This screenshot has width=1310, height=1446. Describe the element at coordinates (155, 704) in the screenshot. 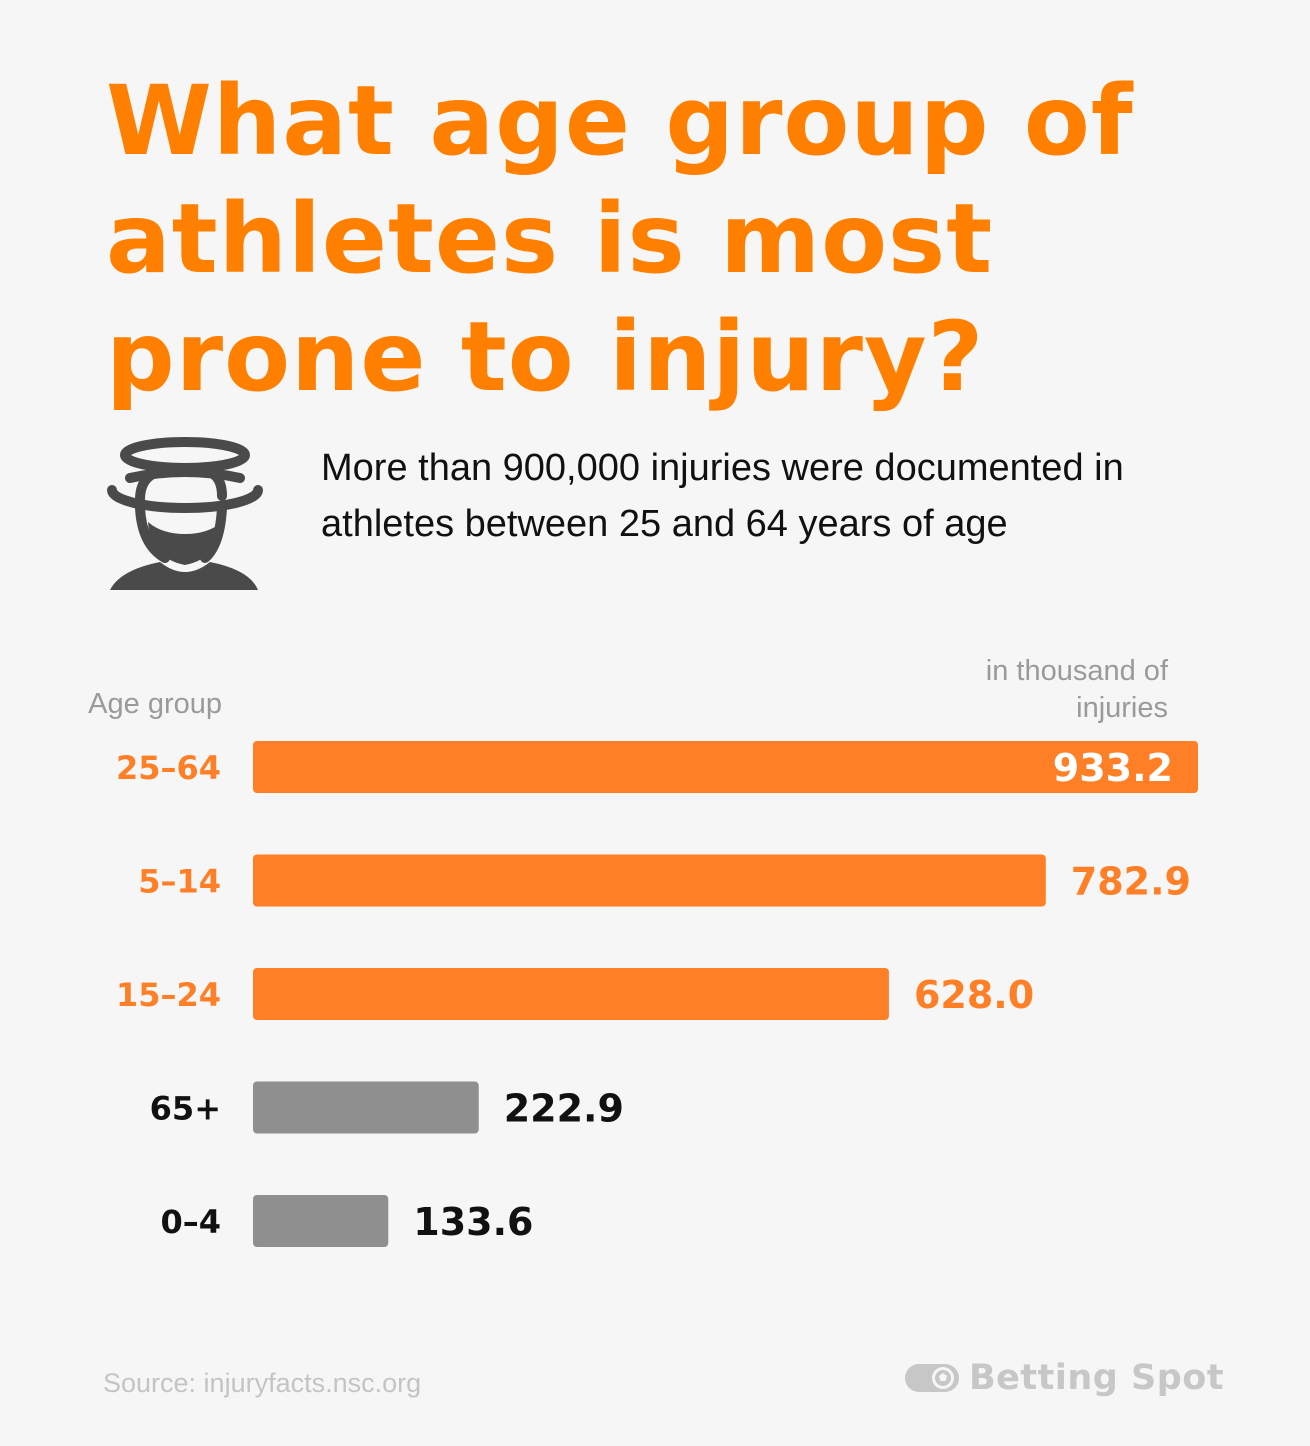

I see `y-axis-label: Age group` at that location.